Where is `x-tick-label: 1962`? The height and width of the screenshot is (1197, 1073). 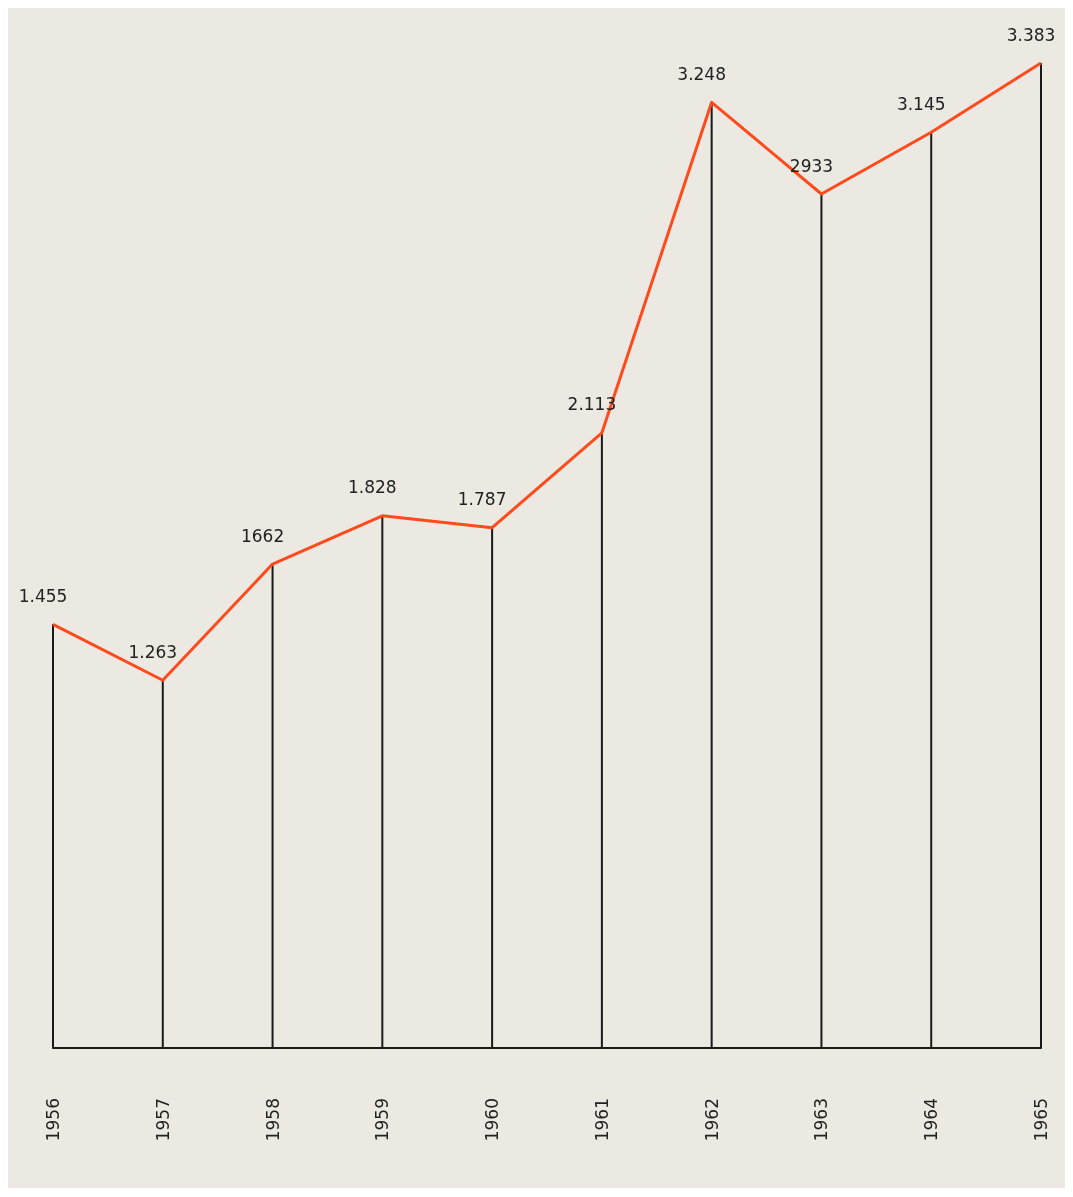
x-tick-label: 1962 is located at coordinates (711, 1120).